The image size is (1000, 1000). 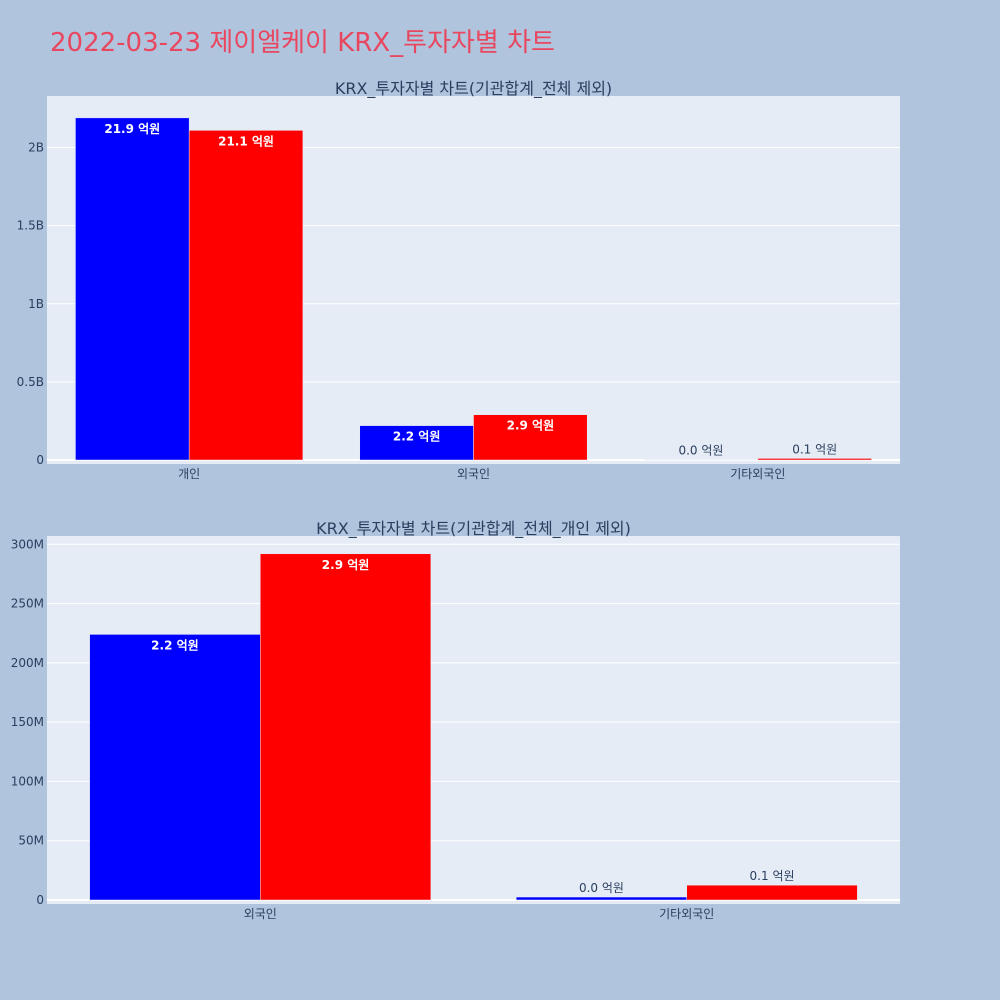 I want to click on bar-개인-0, so click(x=132, y=289).